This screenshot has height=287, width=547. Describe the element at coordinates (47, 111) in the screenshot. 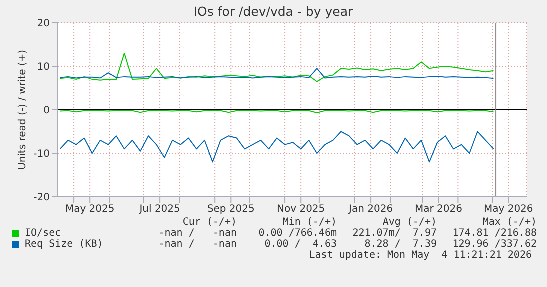

I see `y-tick-label: 0` at that location.